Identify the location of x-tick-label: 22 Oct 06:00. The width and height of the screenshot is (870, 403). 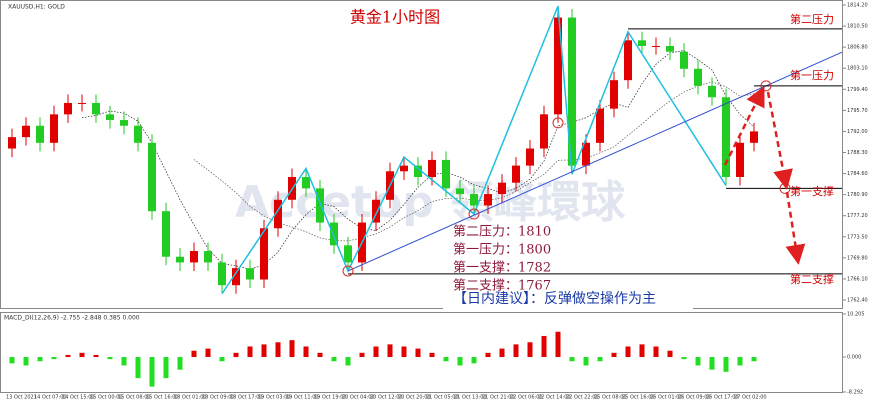
(526, 398).